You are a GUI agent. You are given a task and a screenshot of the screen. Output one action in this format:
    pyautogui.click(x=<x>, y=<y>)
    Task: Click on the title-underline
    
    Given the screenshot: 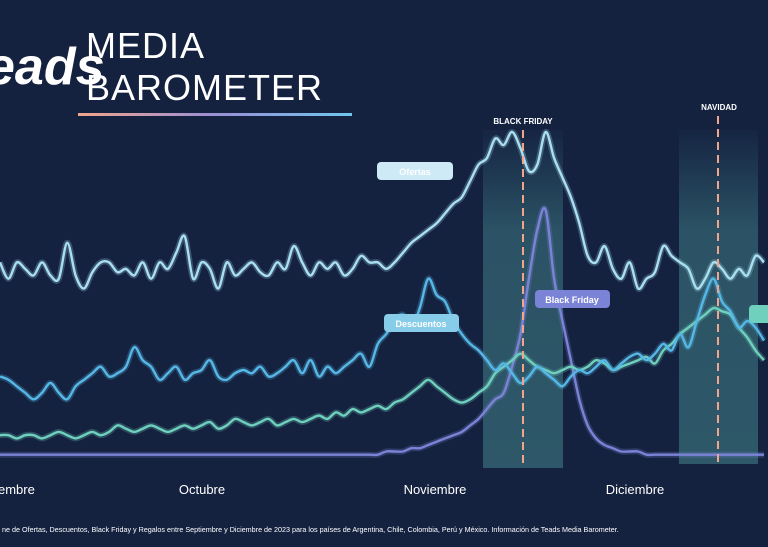 What is the action you would take?
    pyautogui.click(x=215, y=114)
    